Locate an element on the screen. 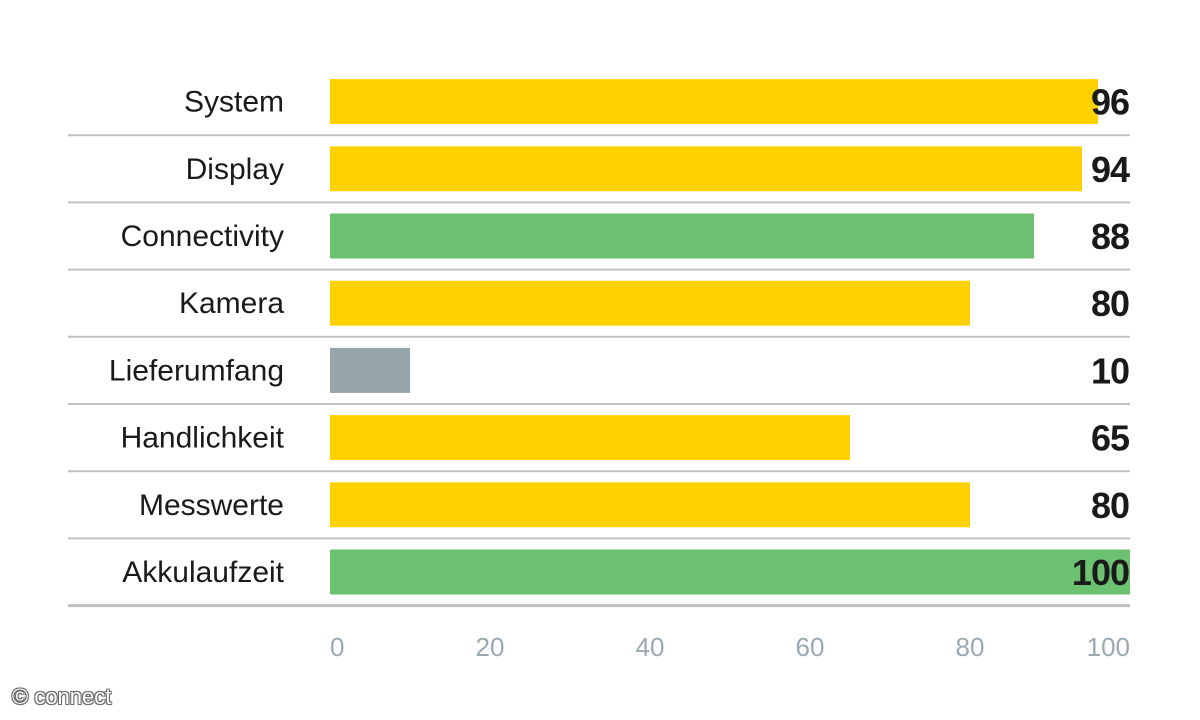  x-axis-ticks: 0 20 40 60 80 100 is located at coordinates (730, 647).